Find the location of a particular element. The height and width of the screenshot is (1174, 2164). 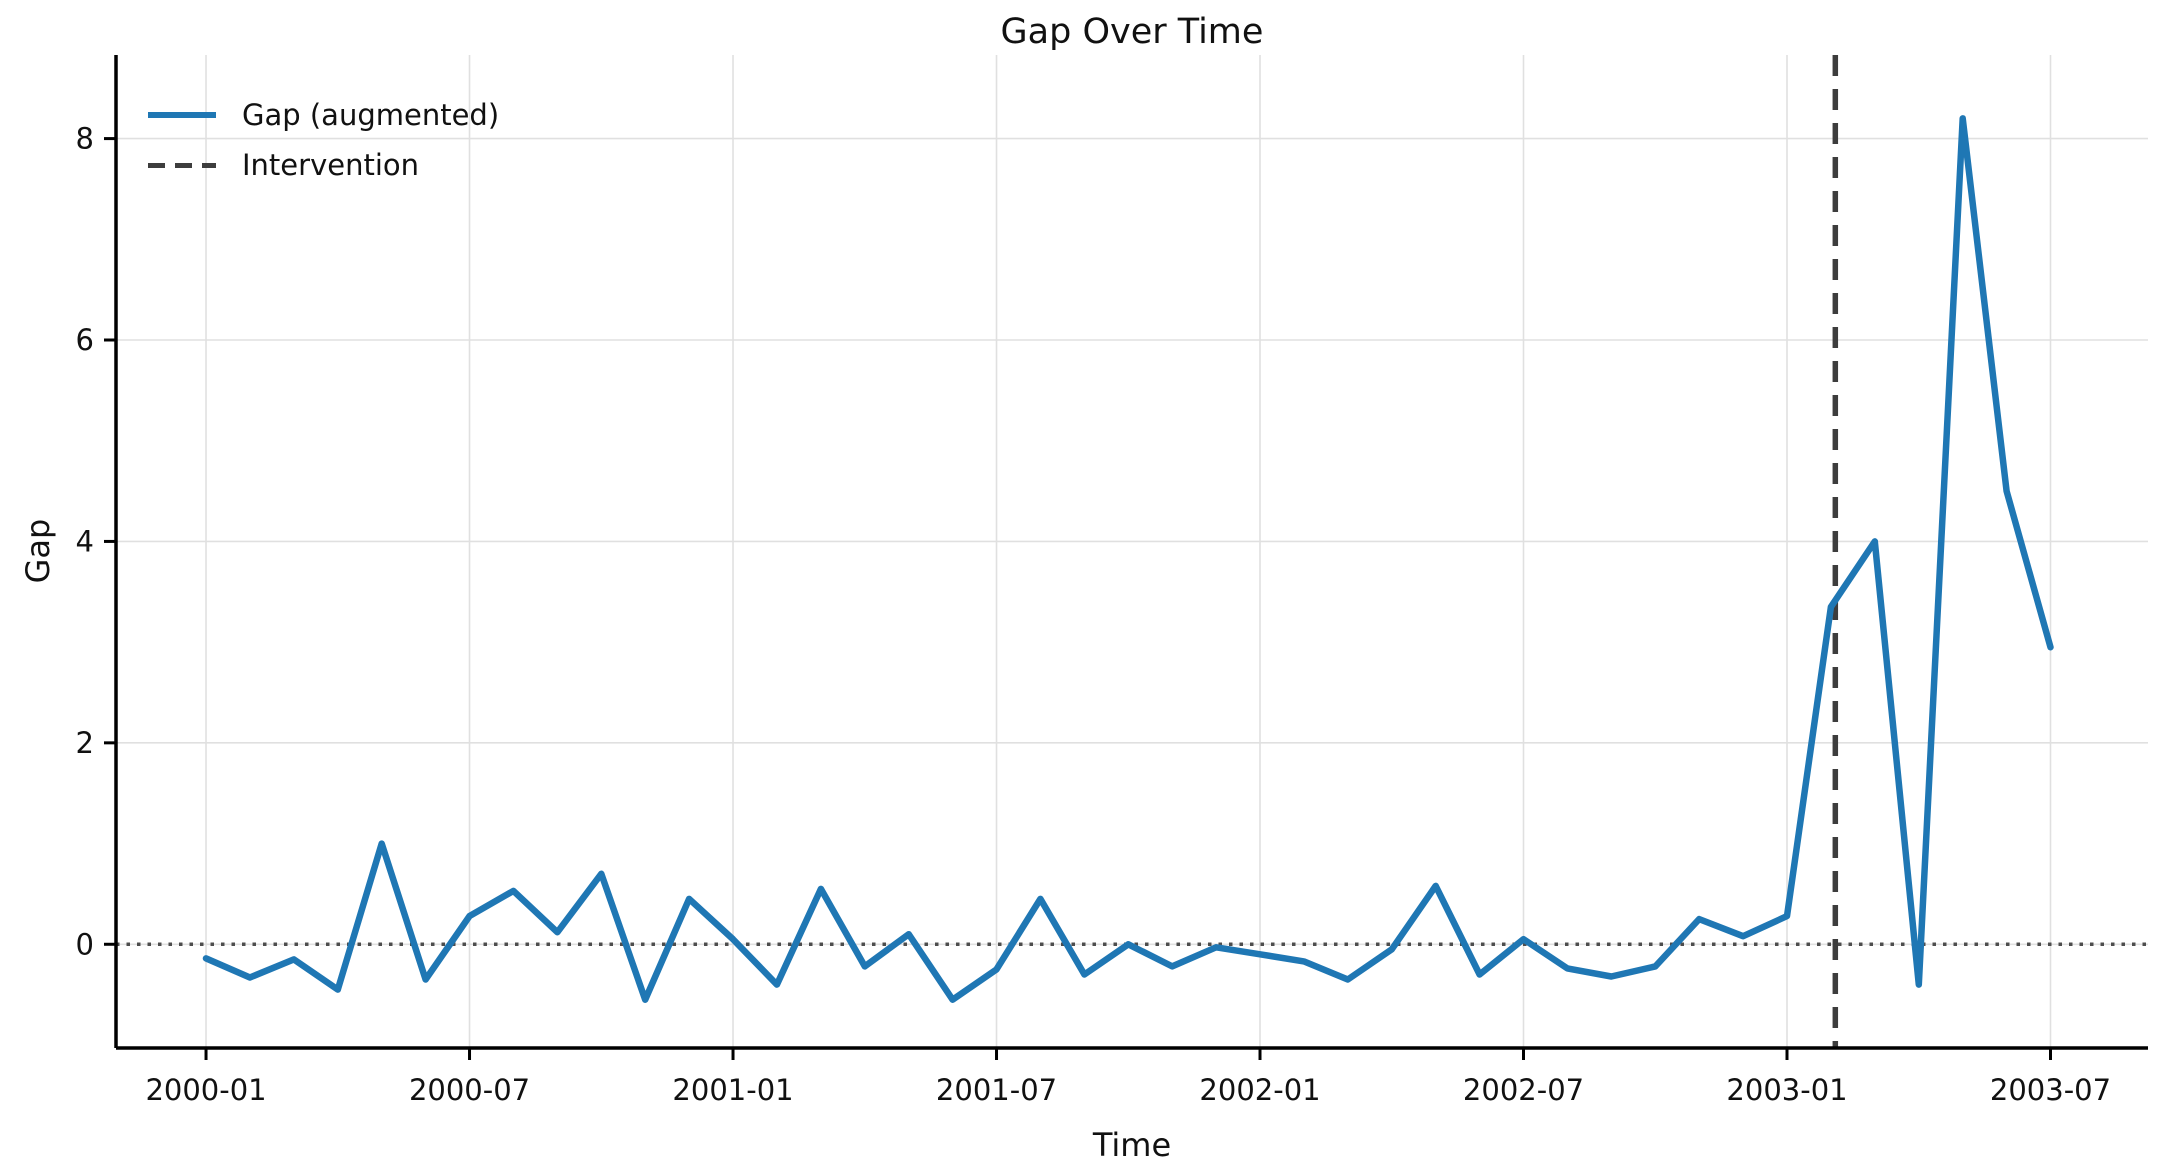

legend-label-gap: Gap (augmented) is located at coordinates (371, 115).